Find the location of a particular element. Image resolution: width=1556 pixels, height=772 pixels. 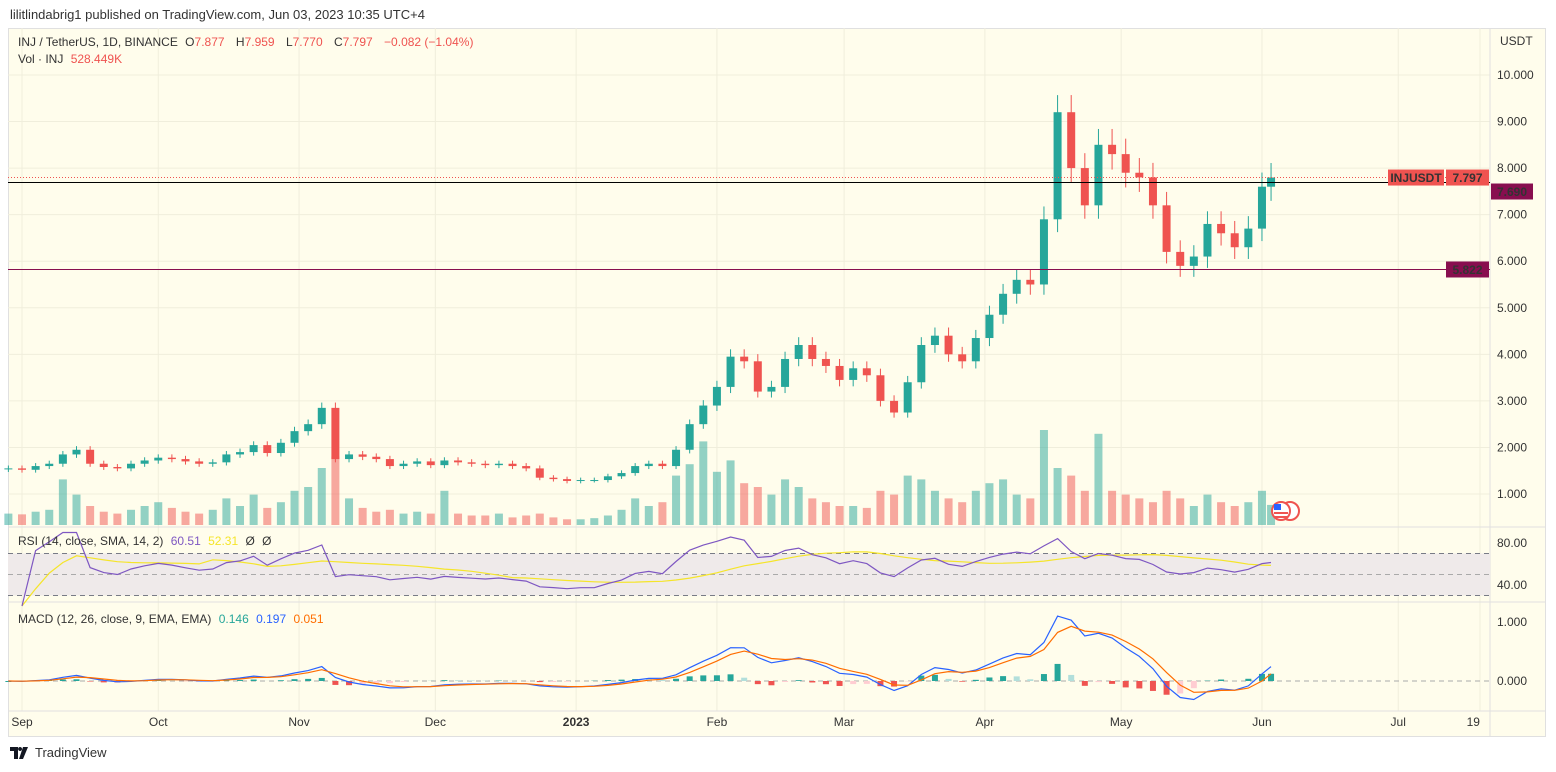

tradingview-logo: TradingView is located at coordinates (58, 752).